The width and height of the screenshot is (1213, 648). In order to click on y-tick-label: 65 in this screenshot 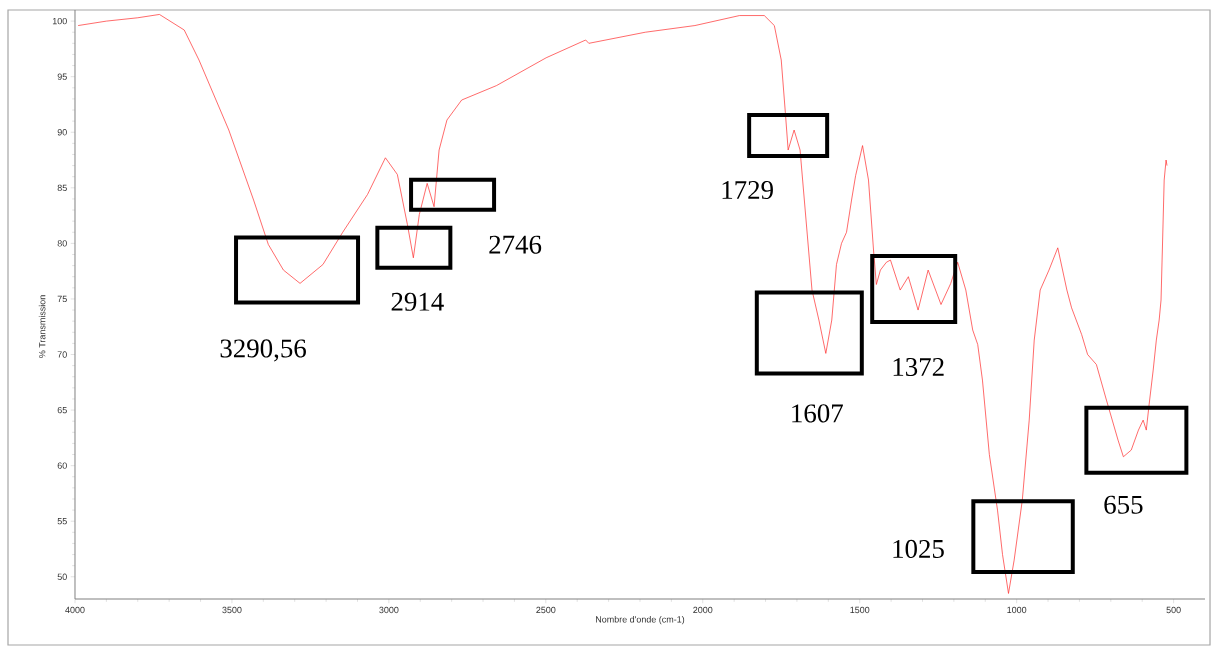, I will do `click(62, 410)`.